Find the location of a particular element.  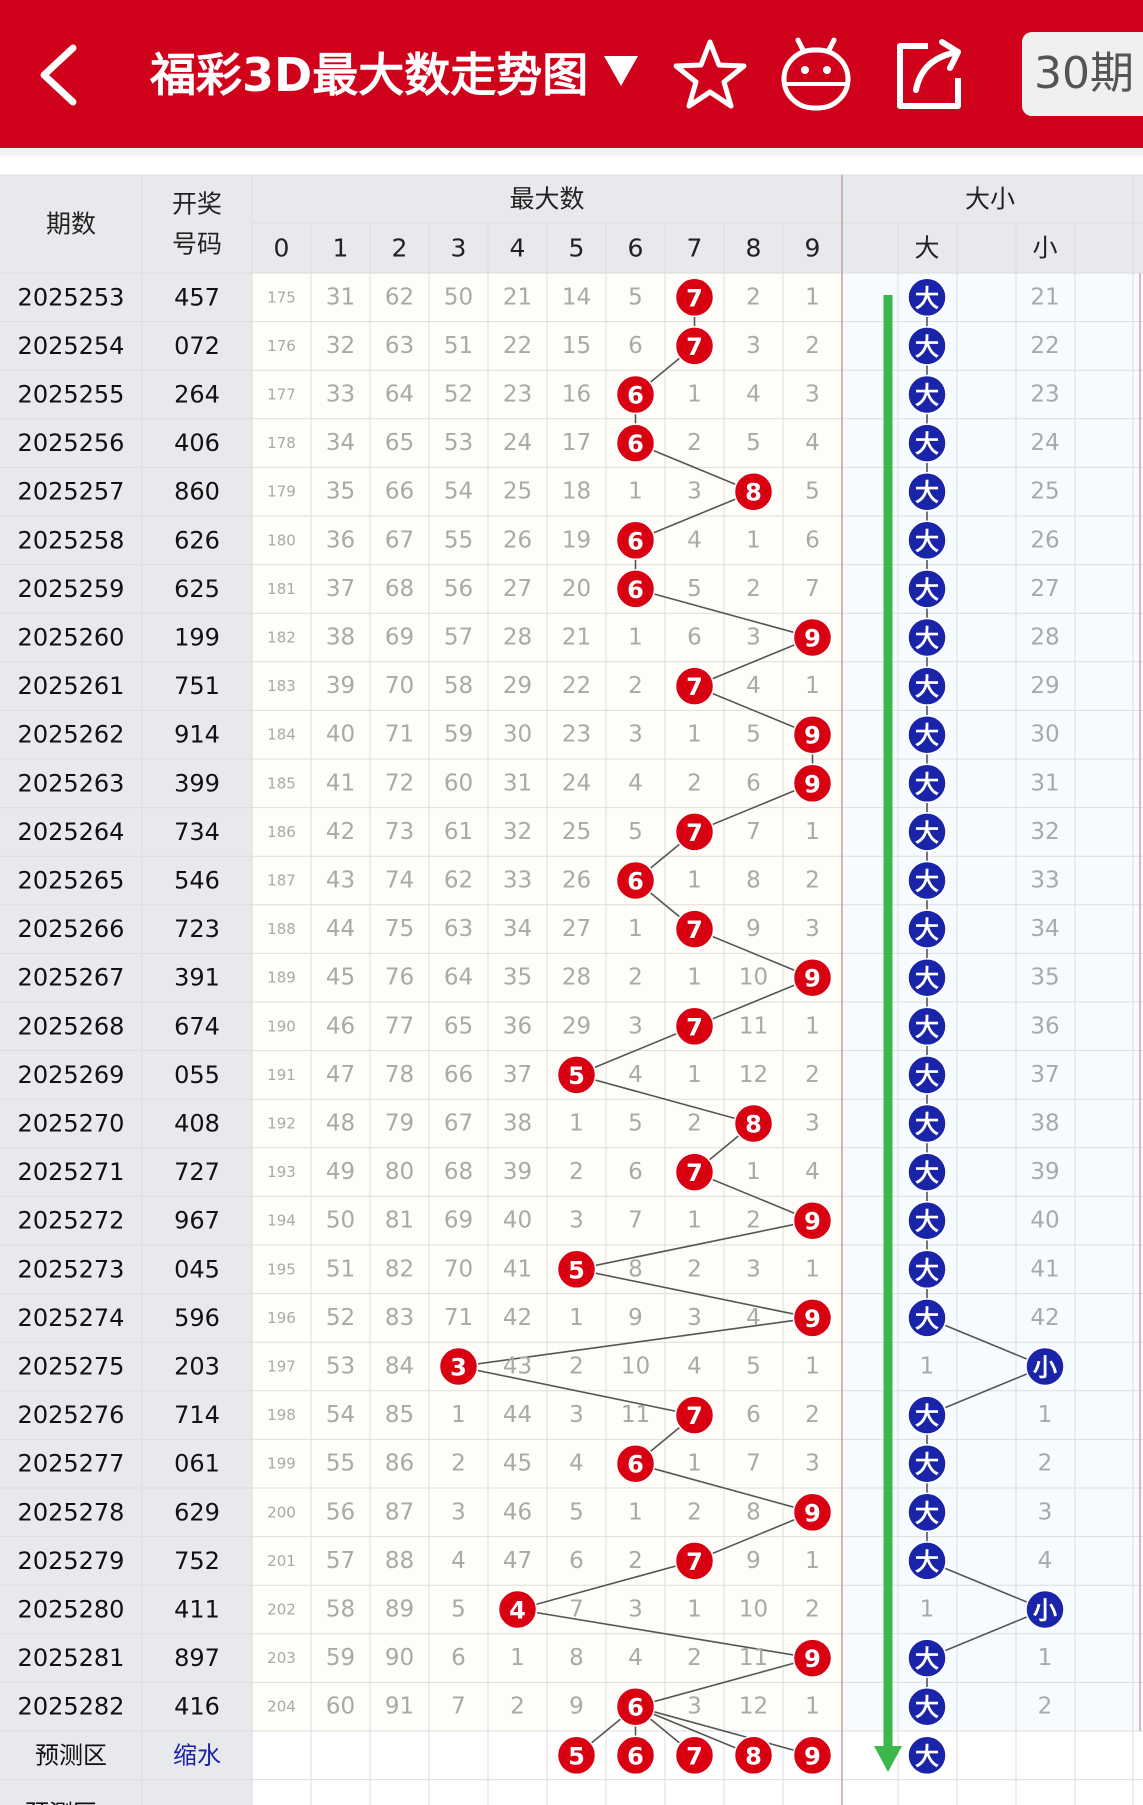

miss-count: 31 is located at coordinates (340, 297).